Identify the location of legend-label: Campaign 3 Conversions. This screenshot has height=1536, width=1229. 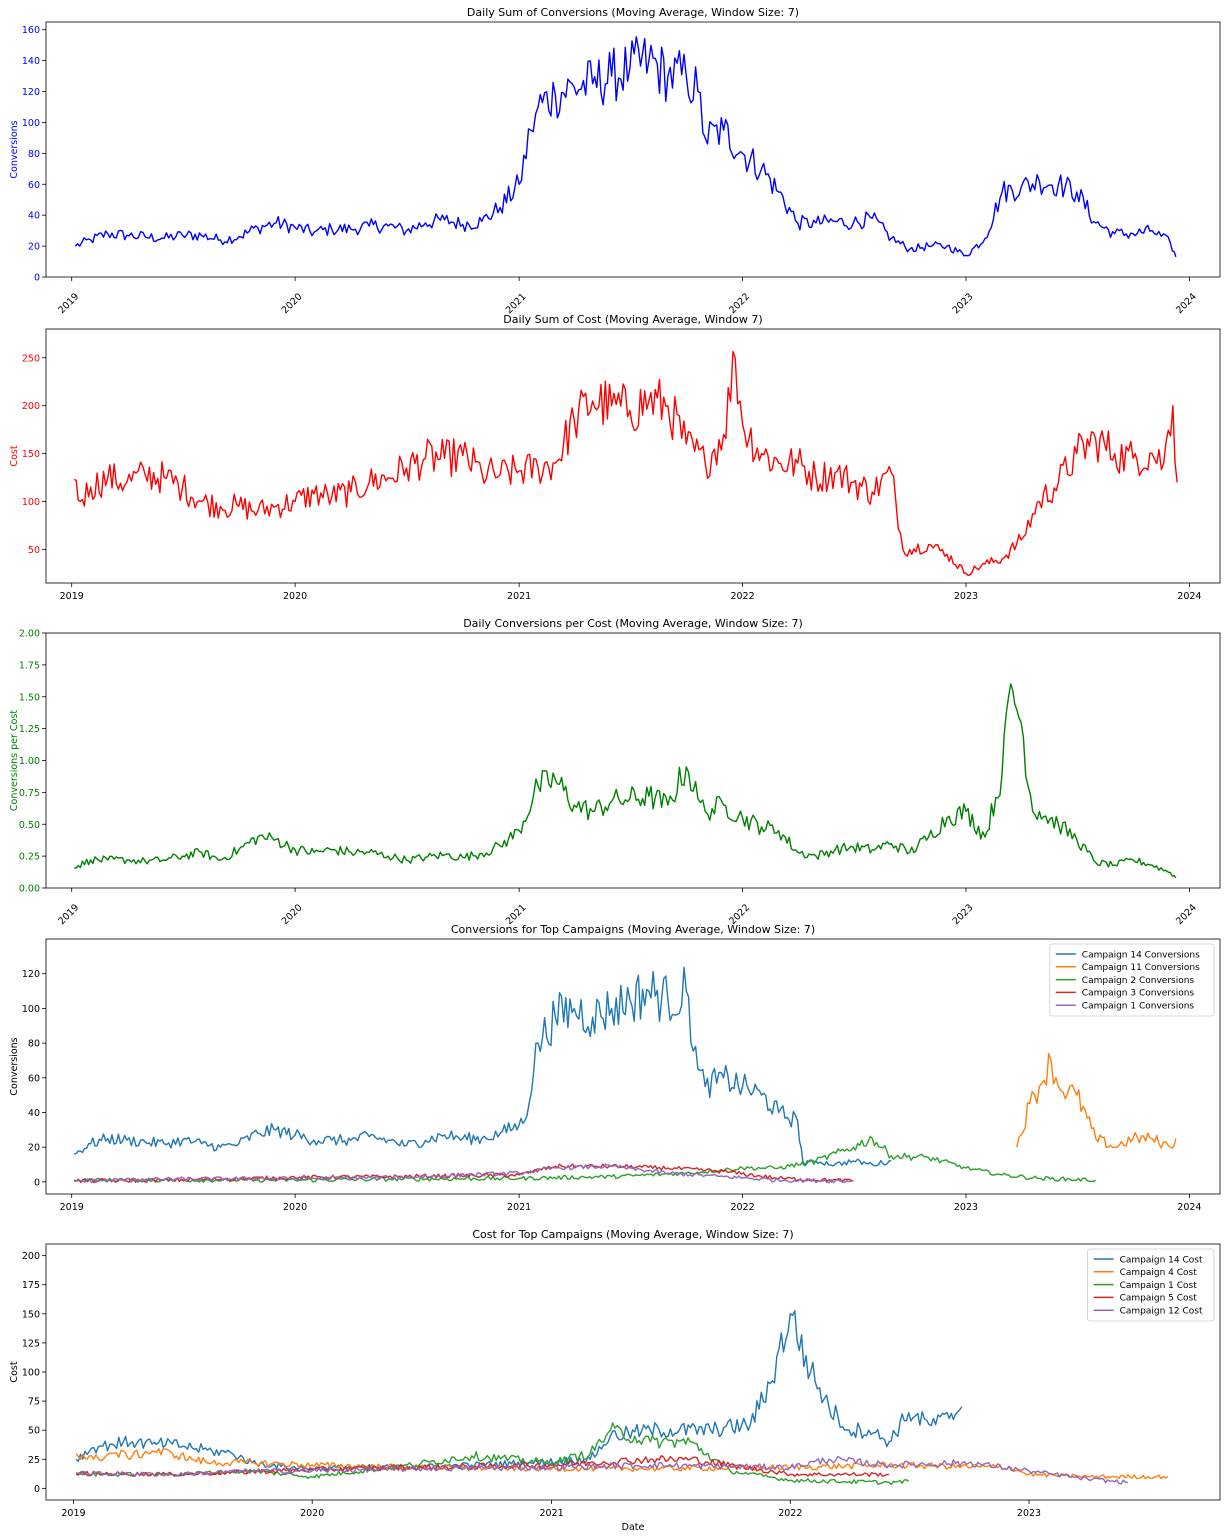
(1138, 994).